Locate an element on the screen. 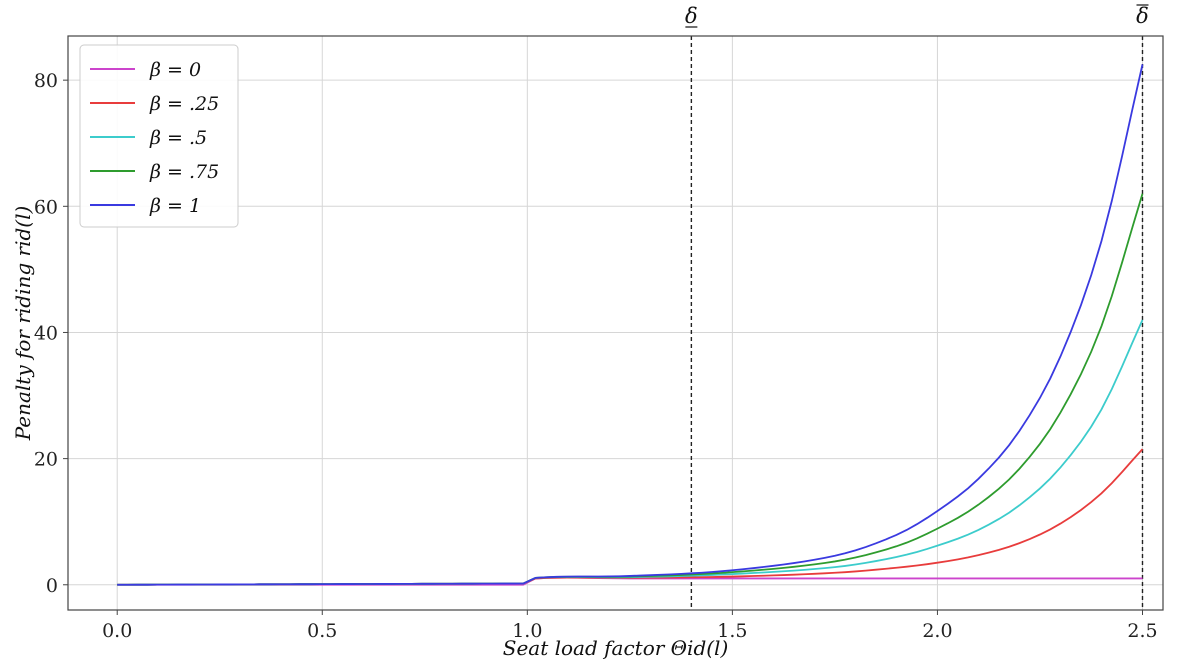 This screenshot has width=1177, height=666. y-axis-title: Penalty for riding rid(l) is located at coordinates (23, 324).